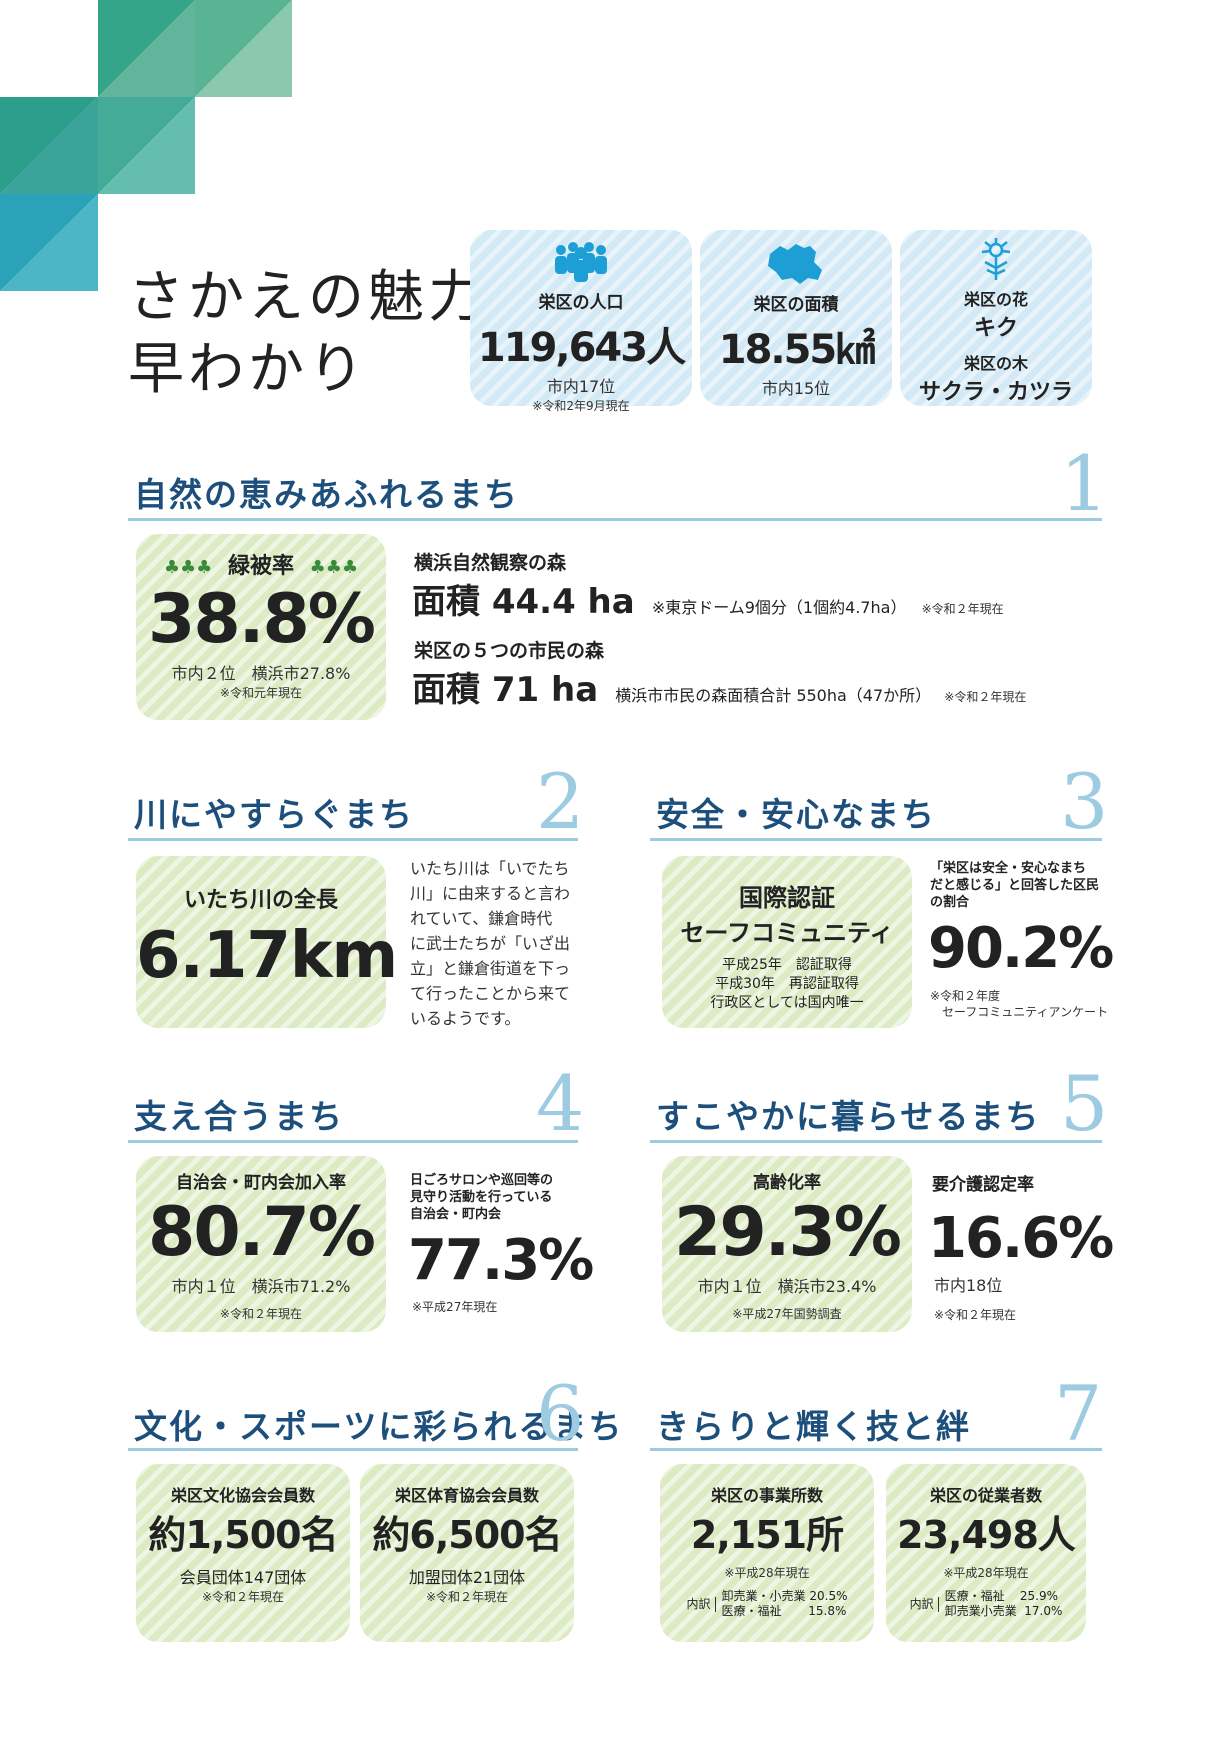 The width and height of the screenshot is (1223, 1754). I want to click on sec5-title: すこやかに暮らせるまち, so click(848, 1116).